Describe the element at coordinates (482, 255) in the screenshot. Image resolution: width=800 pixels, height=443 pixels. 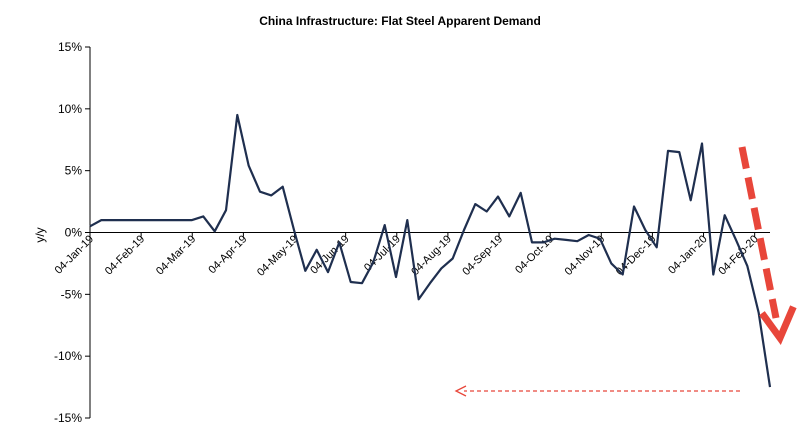
I see `x-tick-label: 04-Sep-19` at that location.